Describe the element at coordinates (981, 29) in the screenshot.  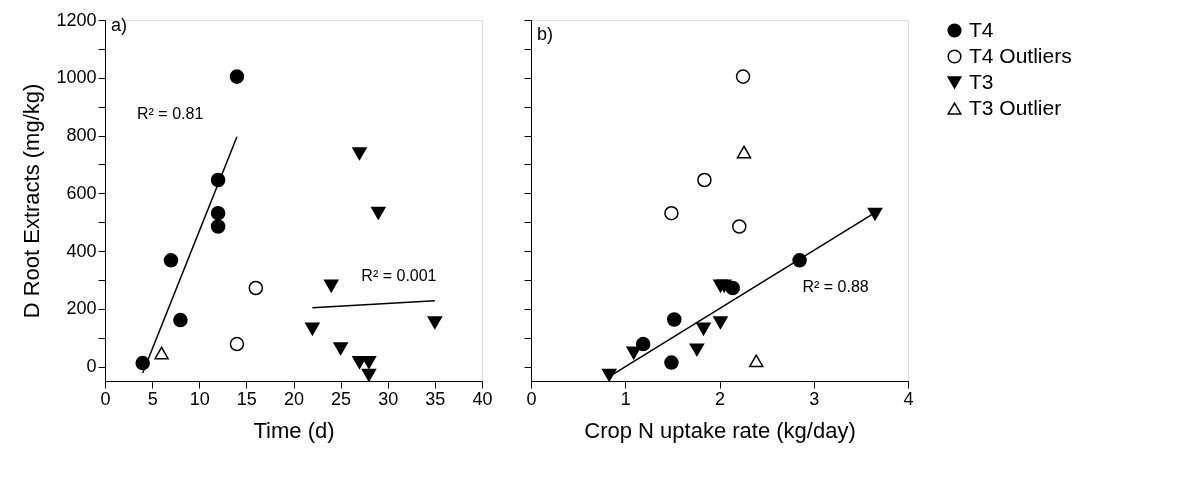
I see `legend-label: T4` at that location.